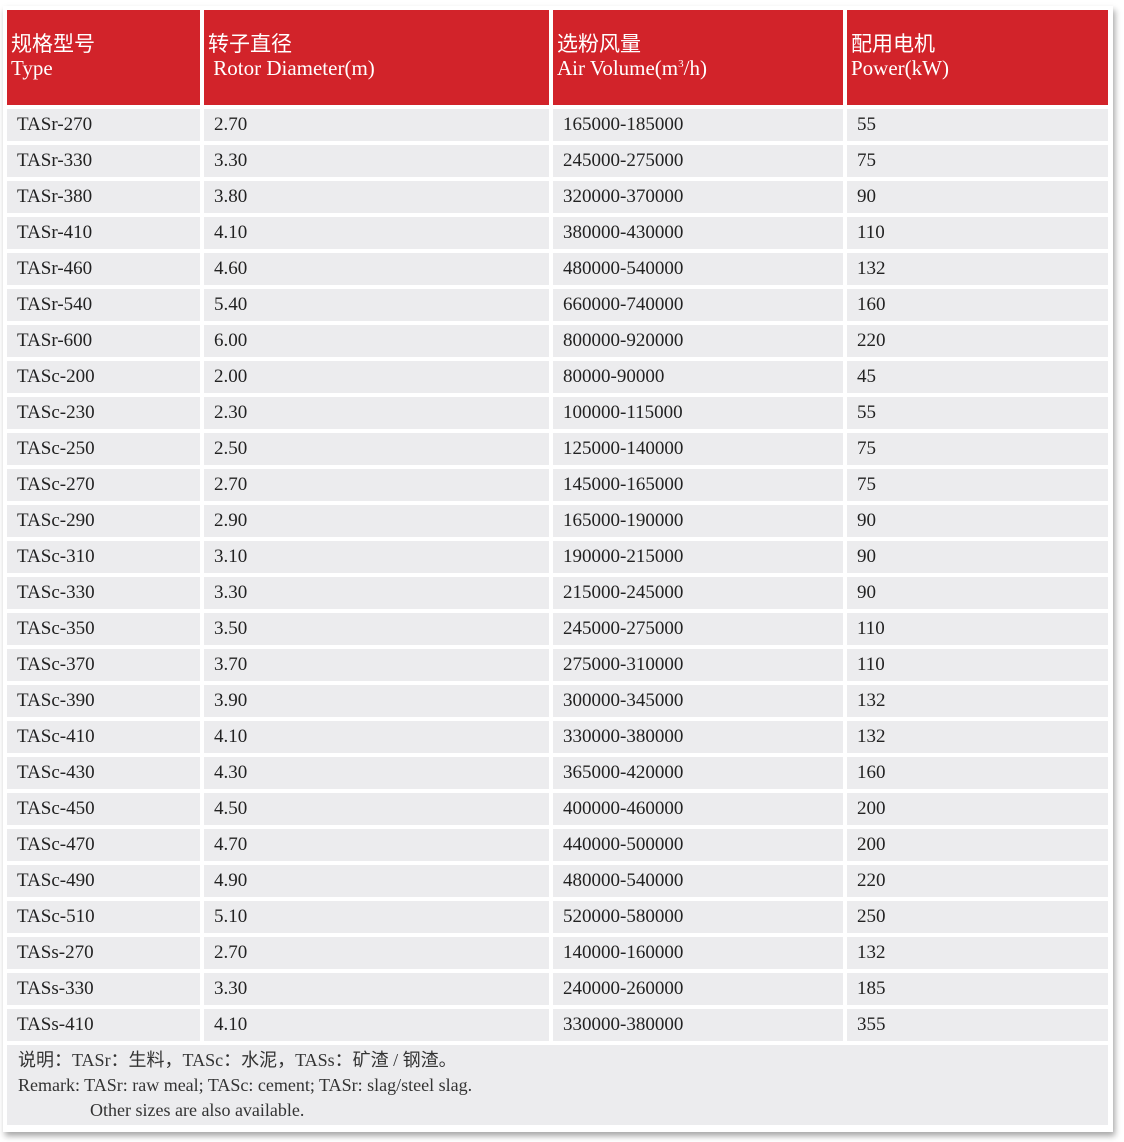 The image size is (1124, 1142). I want to click on air-volume-cell: 140000-160000, so click(698, 953).